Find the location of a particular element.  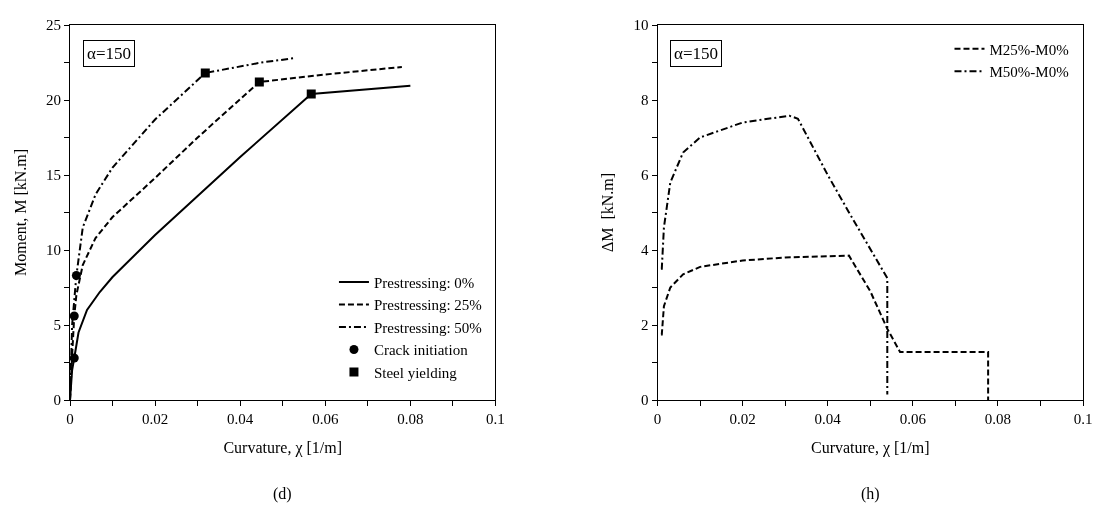

y-tick-label: 20 is located at coordinates (53, 100).